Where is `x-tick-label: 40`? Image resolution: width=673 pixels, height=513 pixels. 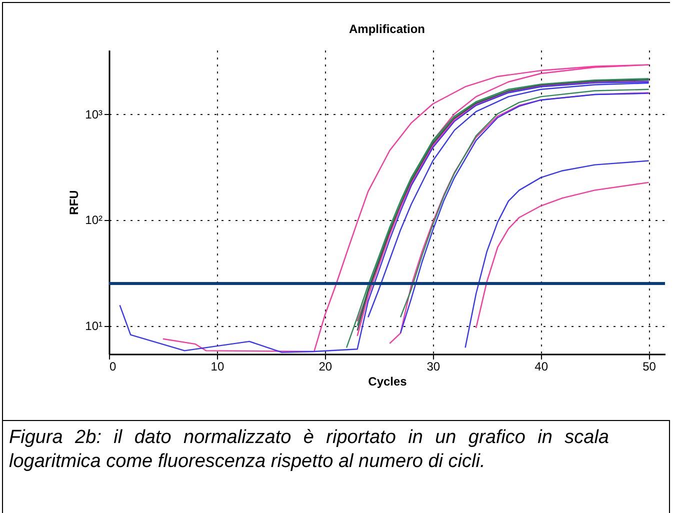 x-tick-label: 40 is located at coordinates (541, 367).